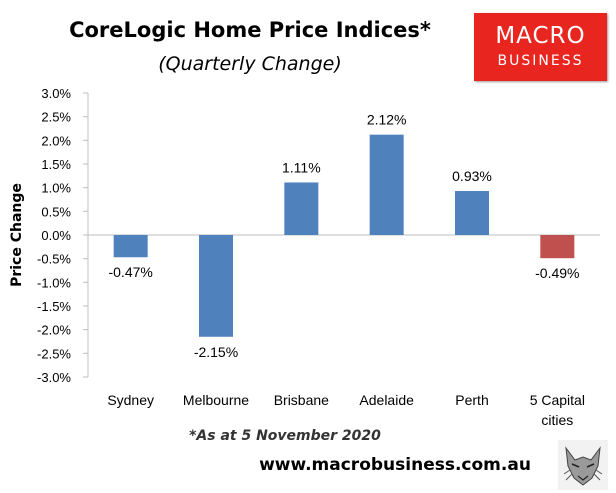 The image size is (616, 493). Describe the element at coordinates (540, 36) in the screenshot. I see `logo-line1: MACRO` at that location.